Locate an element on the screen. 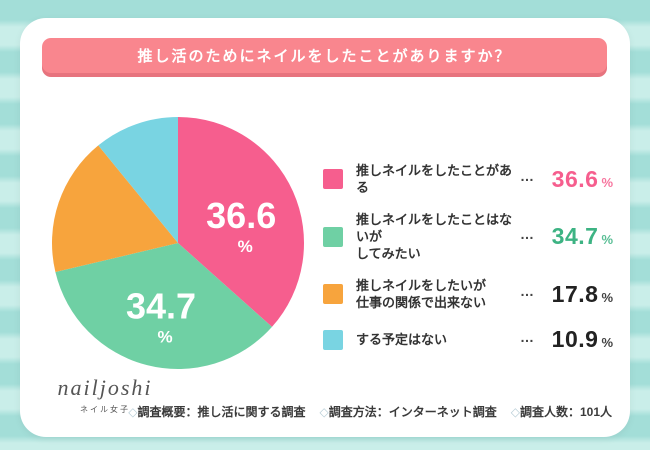 The height and width of the screenshot is (450, 650). legend-label: 推しネイルをしたことがある is located at coordinates (434, 179).